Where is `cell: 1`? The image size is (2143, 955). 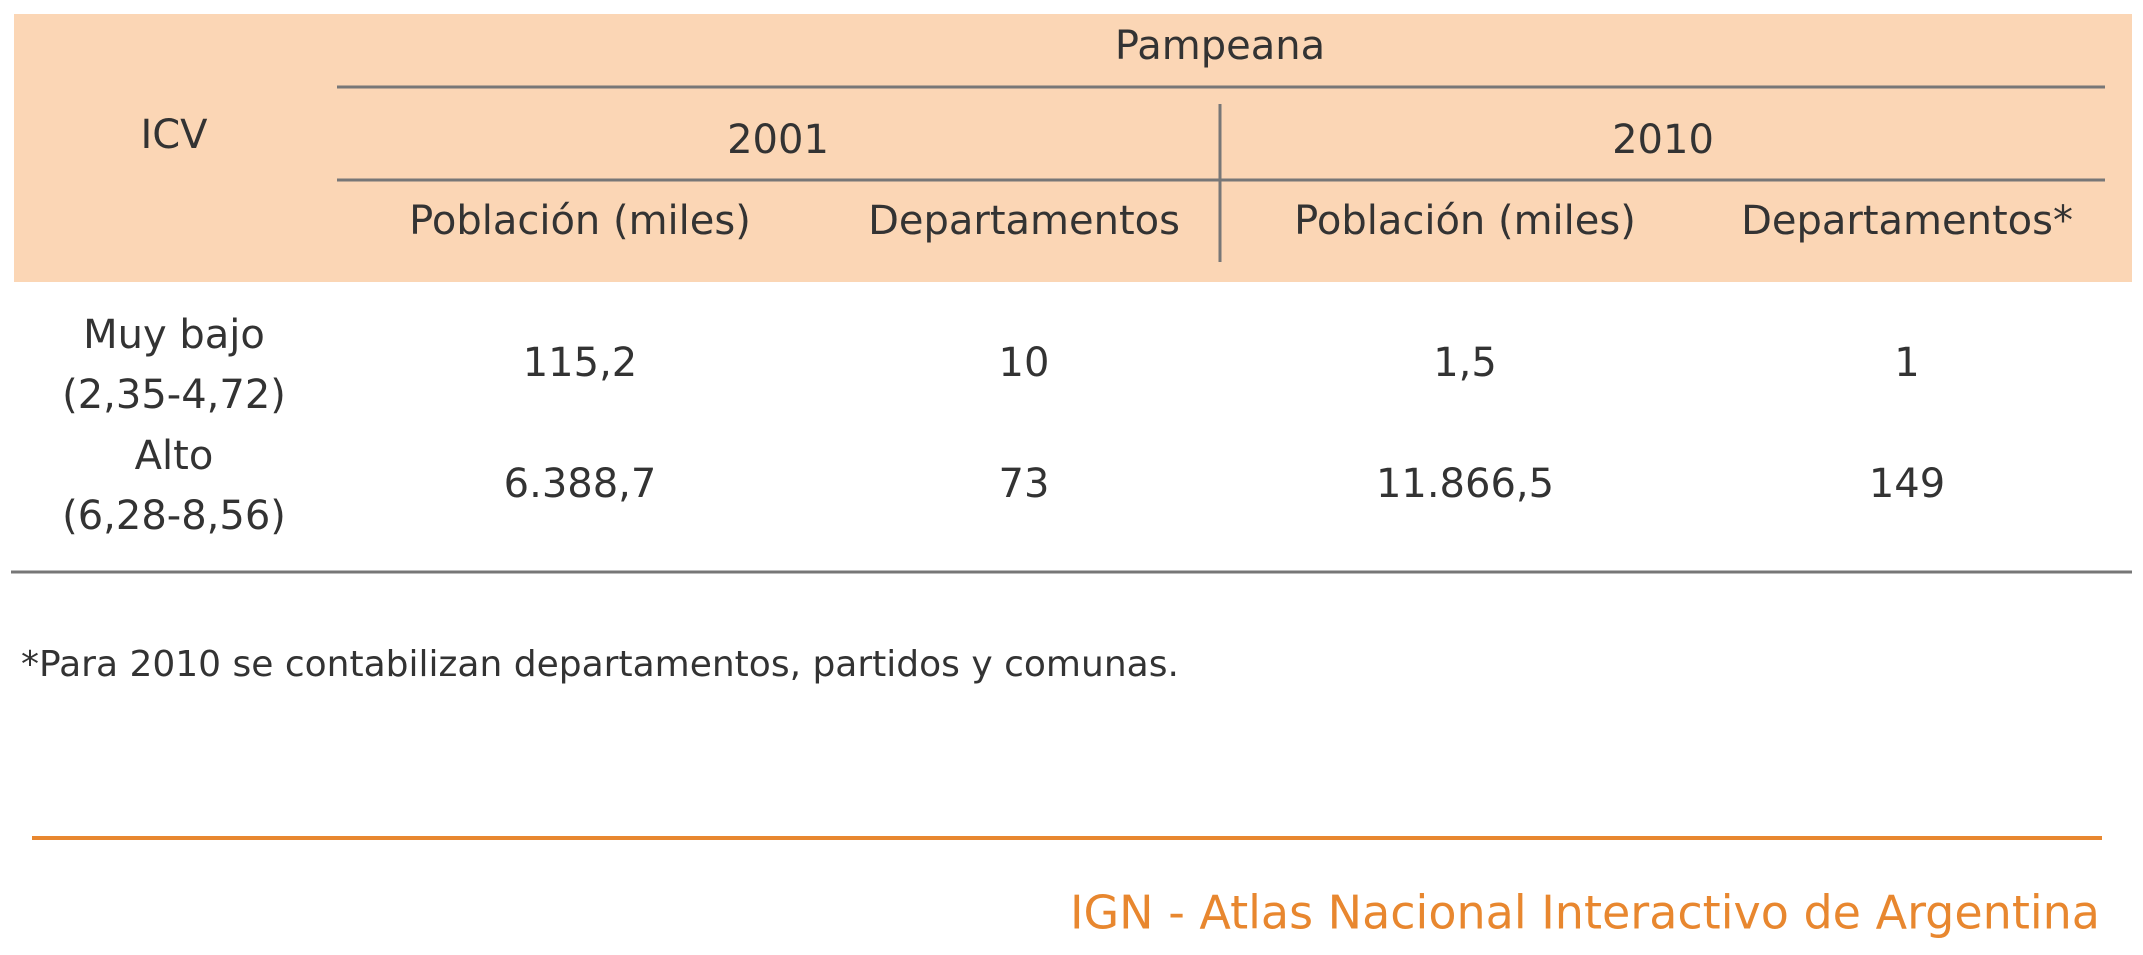 cell: 1 is located at coordinates (1906, 363).